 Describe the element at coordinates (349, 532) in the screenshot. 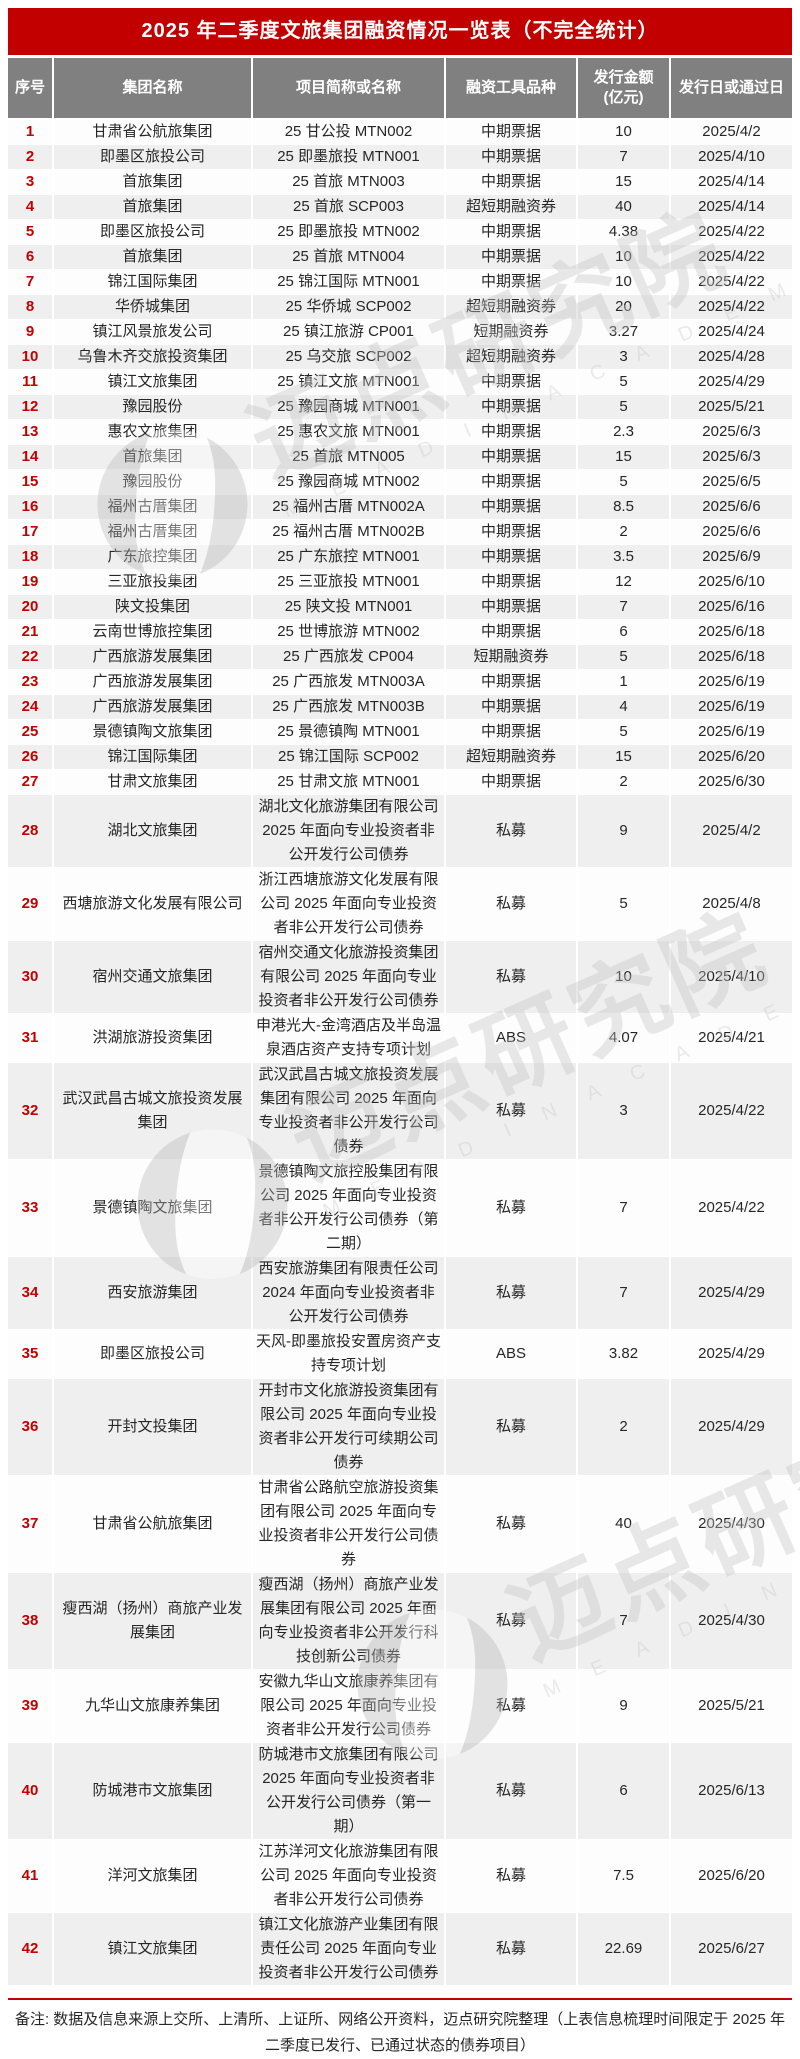

I see `cell-project-name: 25 福州古厝 MTN002B` at that location.